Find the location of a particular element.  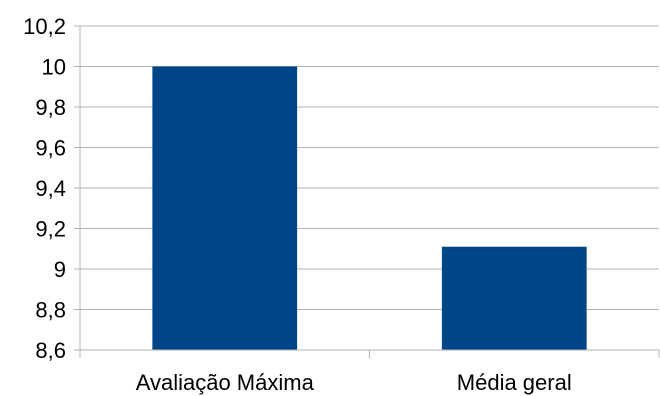

y-tick-label: 8,8 is located at coordinates (50, 310).